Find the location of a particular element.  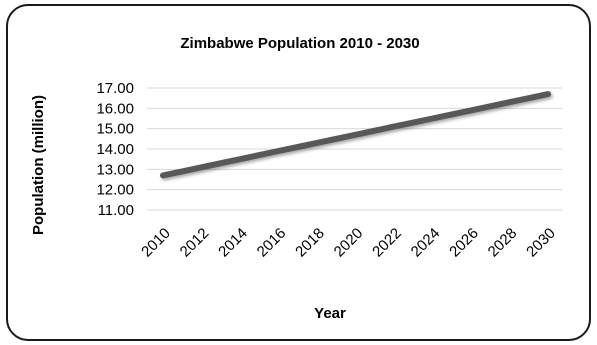

y-axis-ticks: 11.00 12.00 13.00 14.00 15.00 16.00 17.00 is located at coordinates (115, 149).